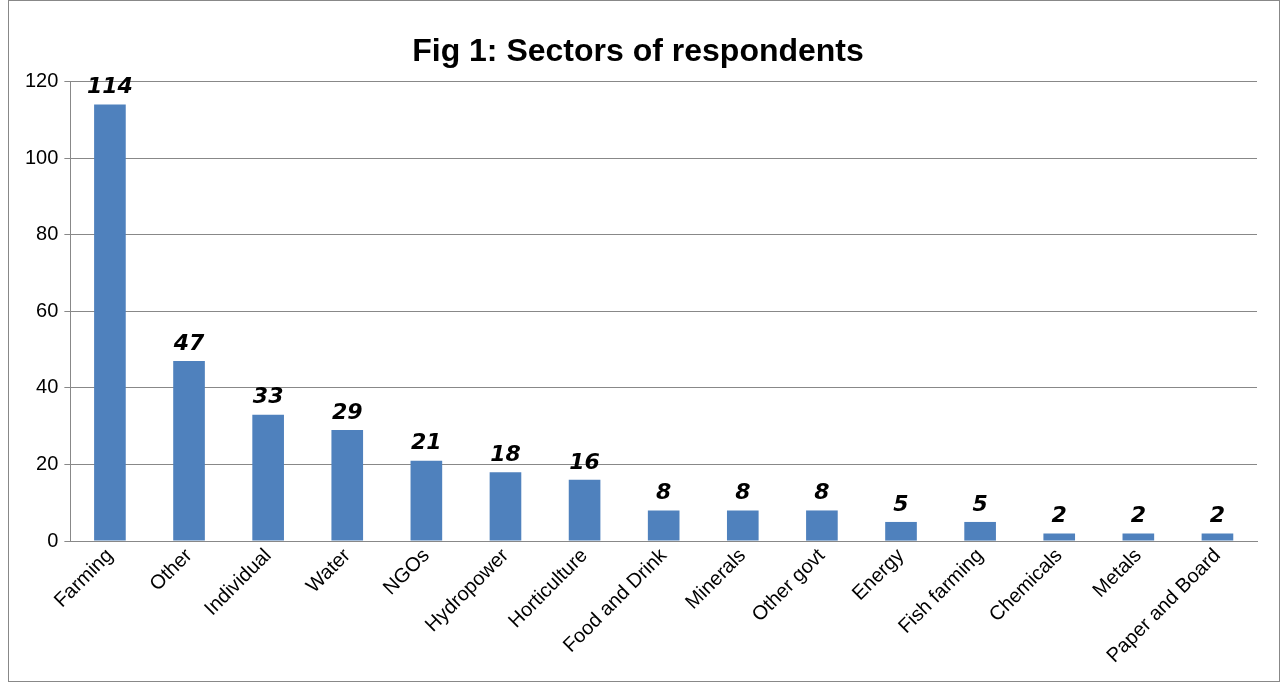 This screenshot has height=683, width=1282. I want to click on data-label: 29, so click(347, 411).